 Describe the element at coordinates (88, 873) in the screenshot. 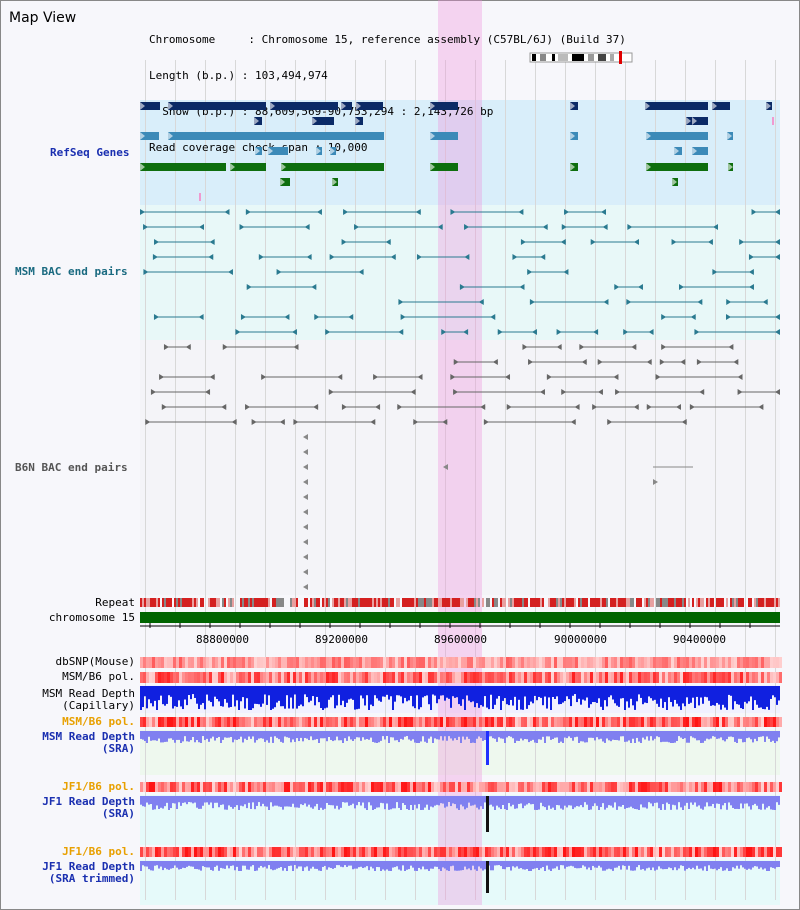

I see `track-label-jf1-read-depth-trimmed: JF1 Read Depth (SRA trimmed)` at that location.